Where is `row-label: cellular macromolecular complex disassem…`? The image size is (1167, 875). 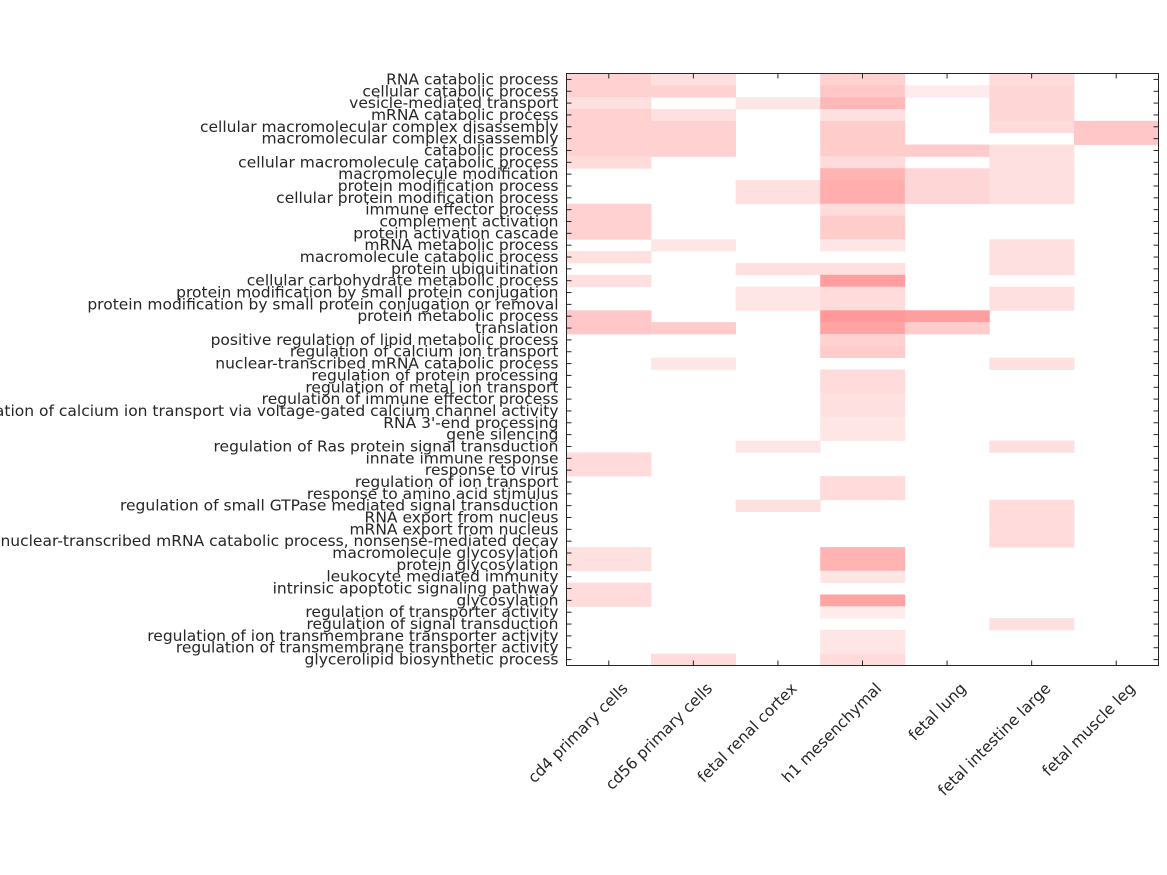
row-label: cellular macromolecular complex disassem… is located at coordinates (379, 127).